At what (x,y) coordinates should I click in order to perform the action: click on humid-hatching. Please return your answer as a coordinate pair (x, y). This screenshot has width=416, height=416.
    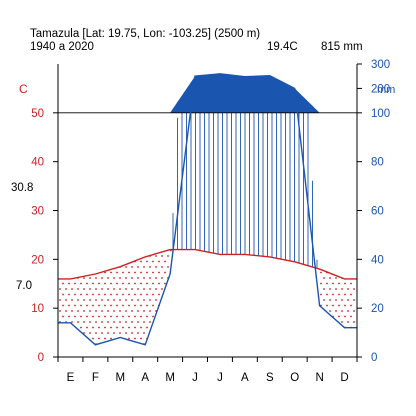
    Looking at the image, I should click on (245, 190).